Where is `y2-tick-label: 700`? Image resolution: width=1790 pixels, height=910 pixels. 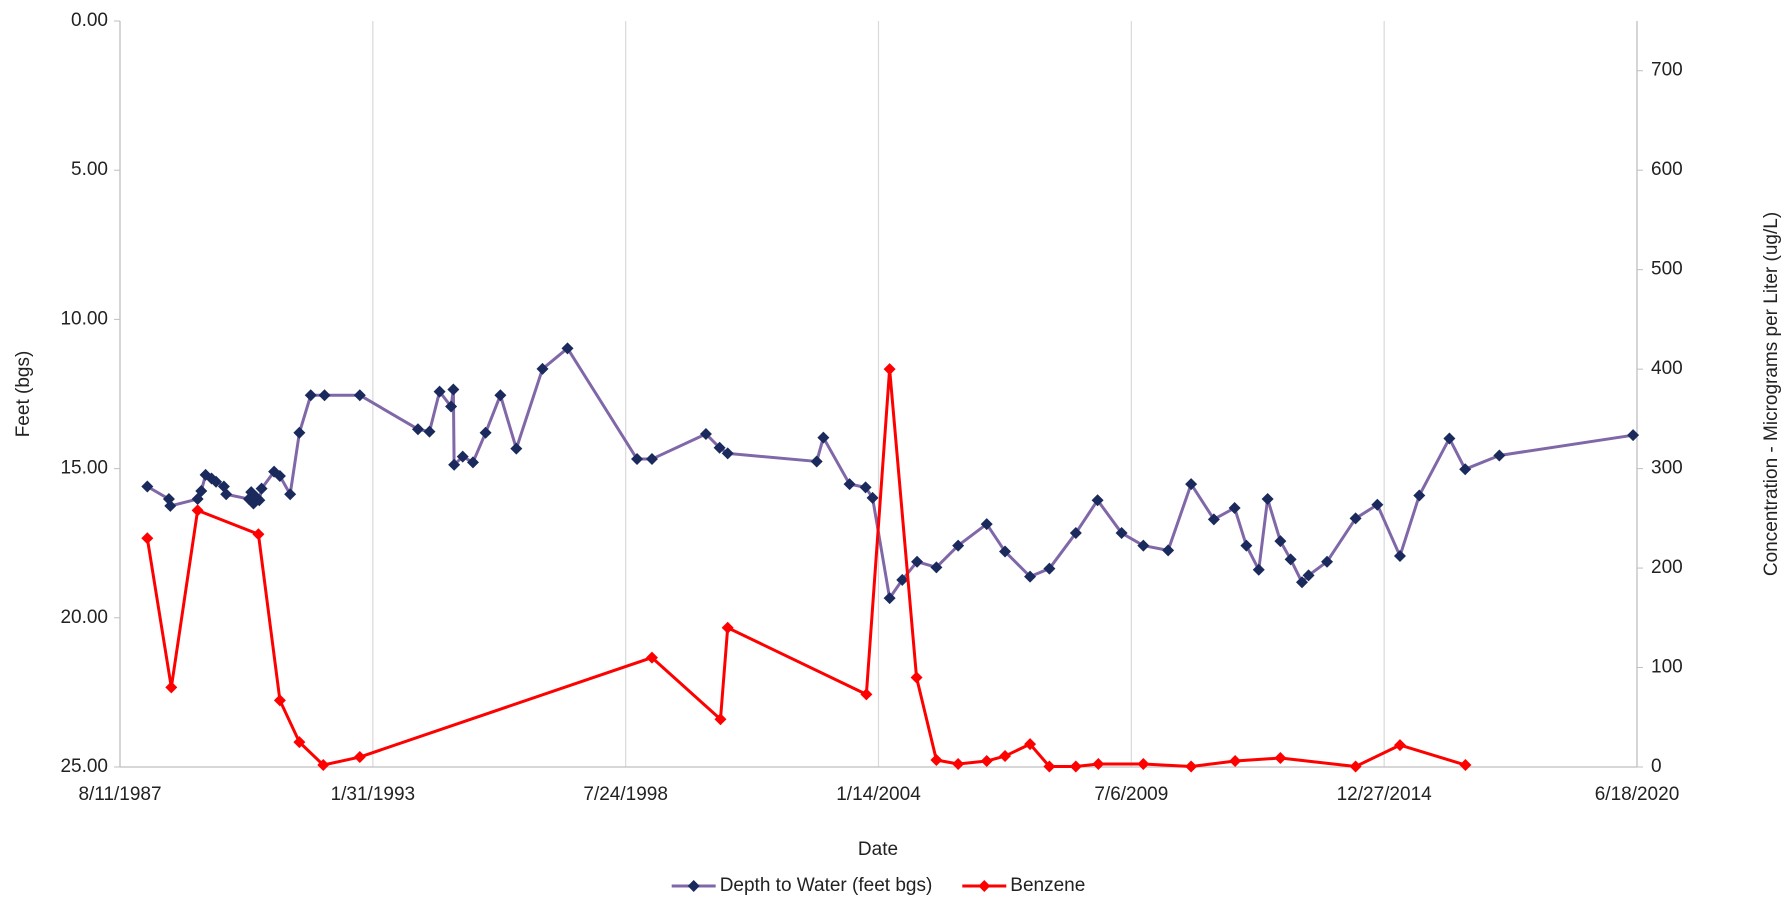
y2-tick-label: 700 is located at coordinates (1667, 70).